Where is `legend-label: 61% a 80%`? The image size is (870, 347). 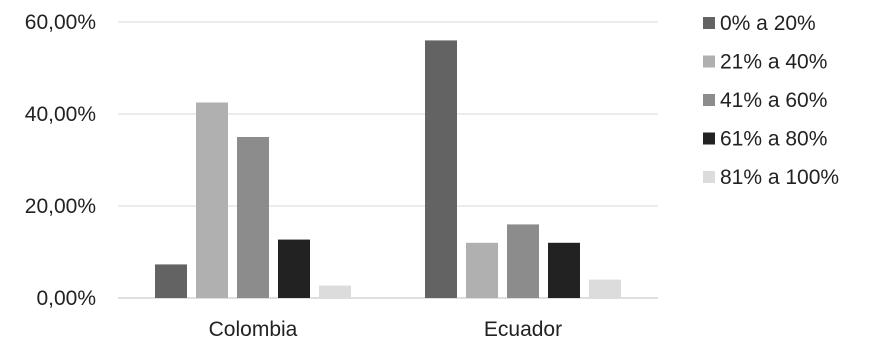 legend-label: 61% a 80% is located at coordinates (773, 139).